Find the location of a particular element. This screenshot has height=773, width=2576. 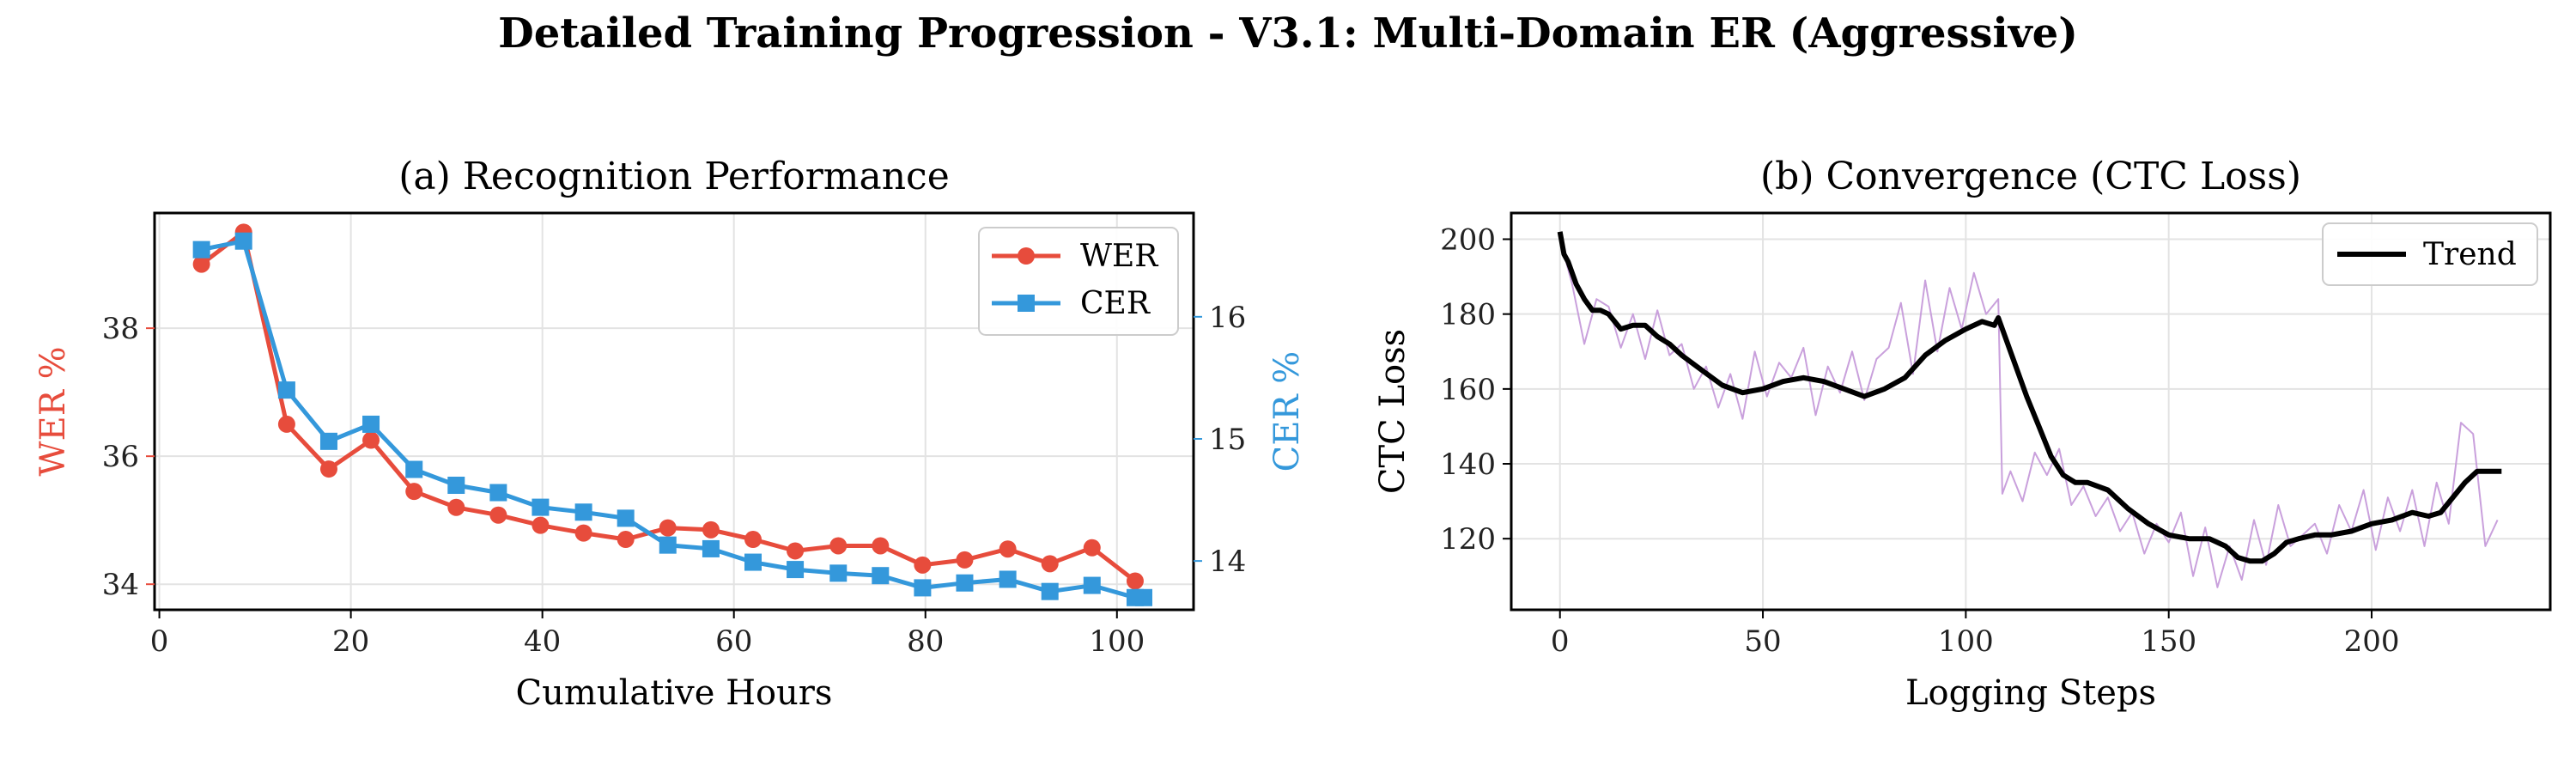

y-tick-label: 120 is located at coordinates (1468, 539).